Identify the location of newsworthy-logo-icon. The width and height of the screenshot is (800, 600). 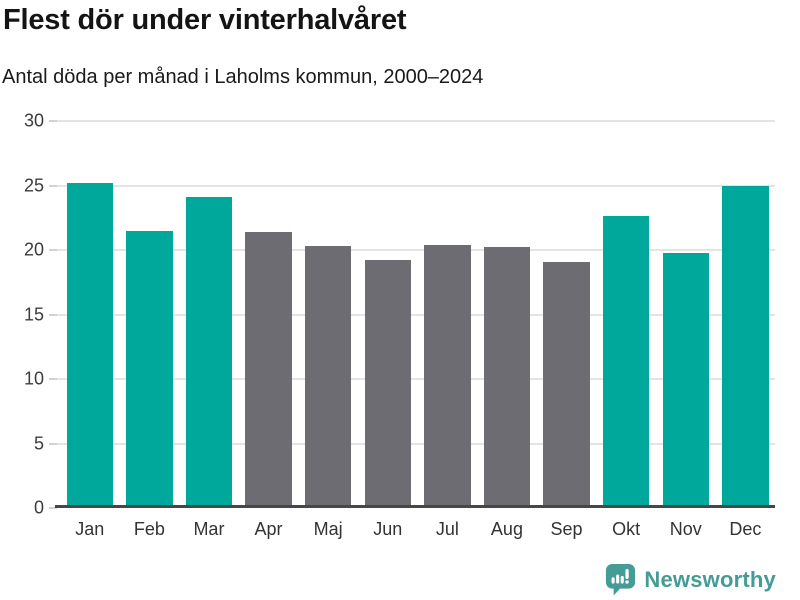
(621, 580).